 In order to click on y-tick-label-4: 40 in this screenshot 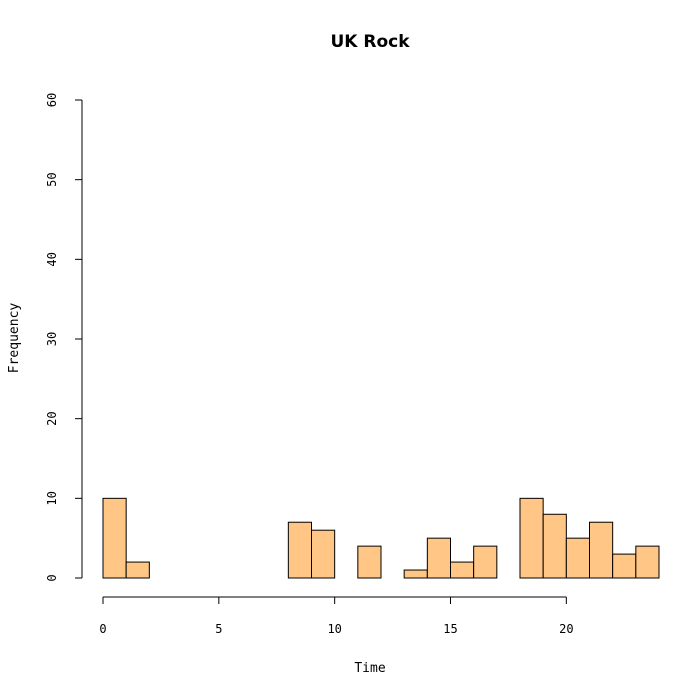, I will do `click(52, 259)`.